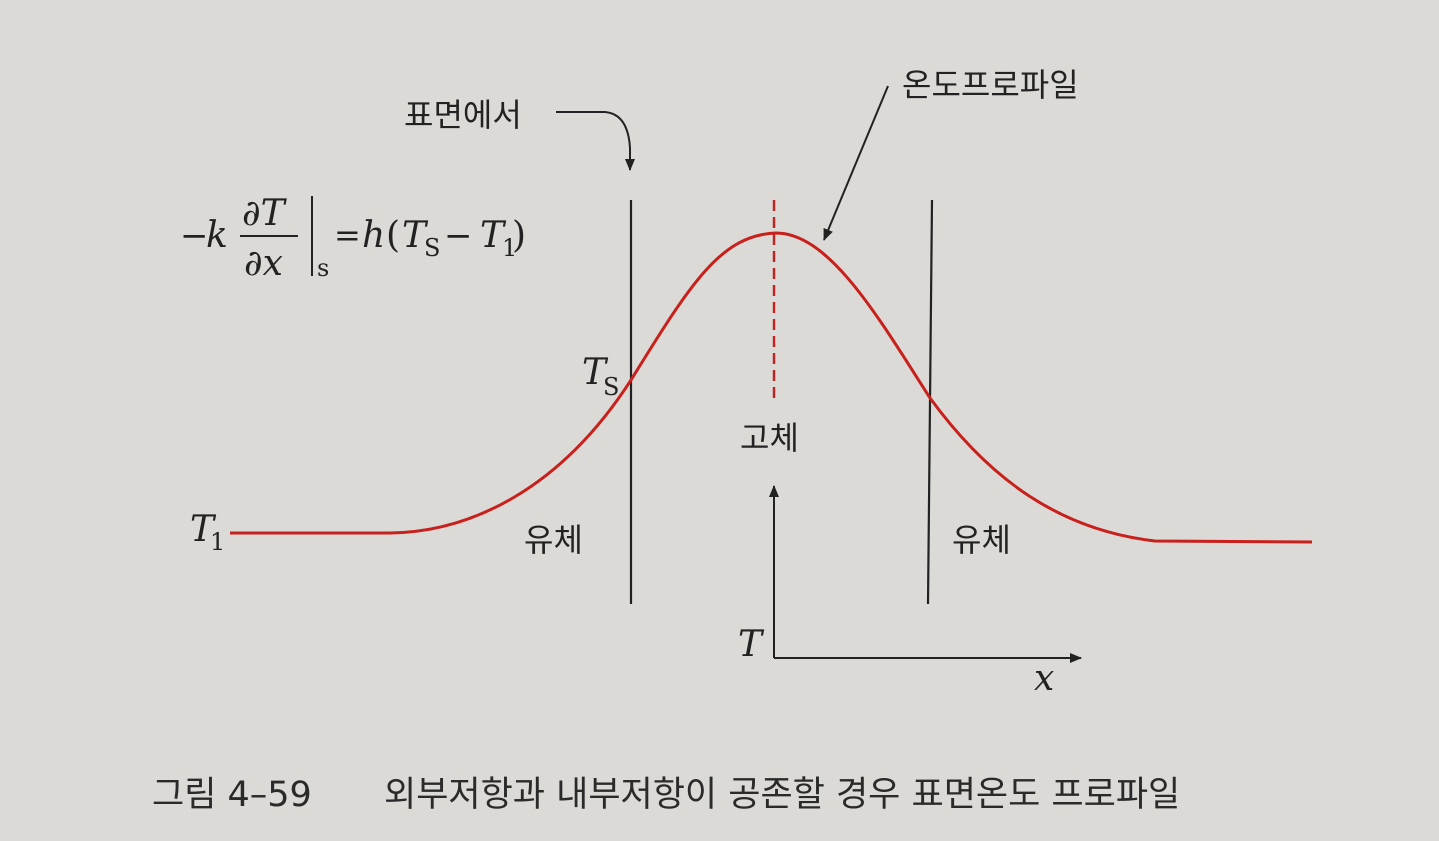 The height and width of the screenshot is (841, 1439). What do you see at coordinates (432, 248) in the screenshot?
I see `eq-ts-sub: S` at bounding box center [432, 248].